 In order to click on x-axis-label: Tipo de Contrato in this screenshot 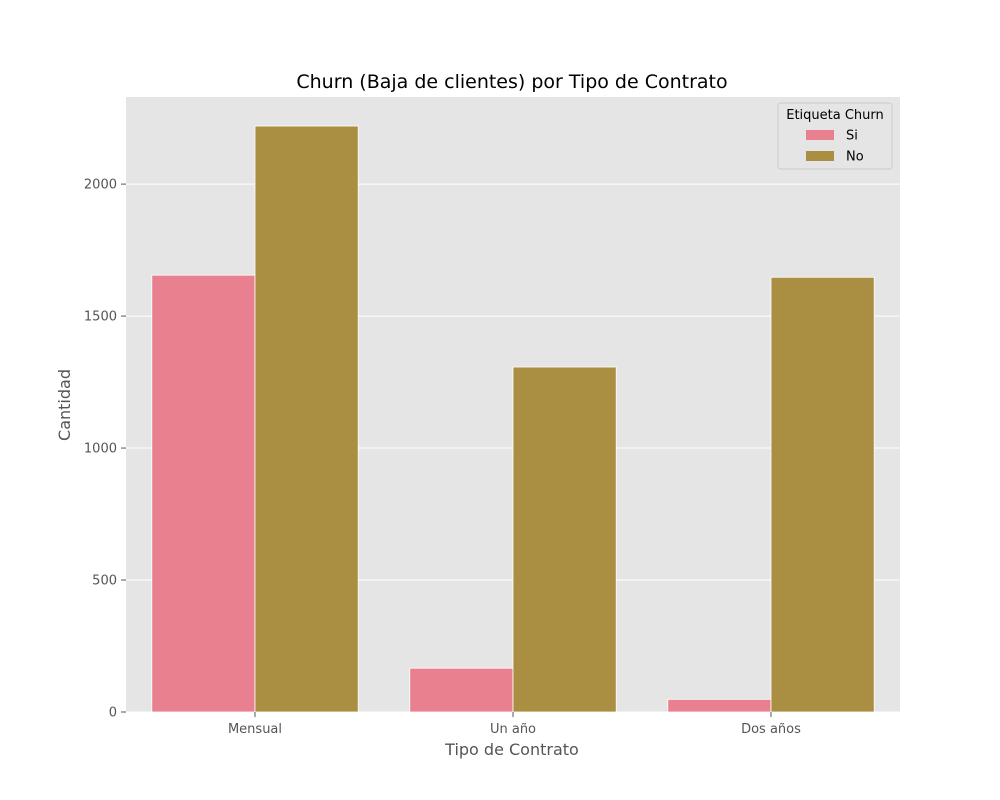, I will do `click(511, 749)`.